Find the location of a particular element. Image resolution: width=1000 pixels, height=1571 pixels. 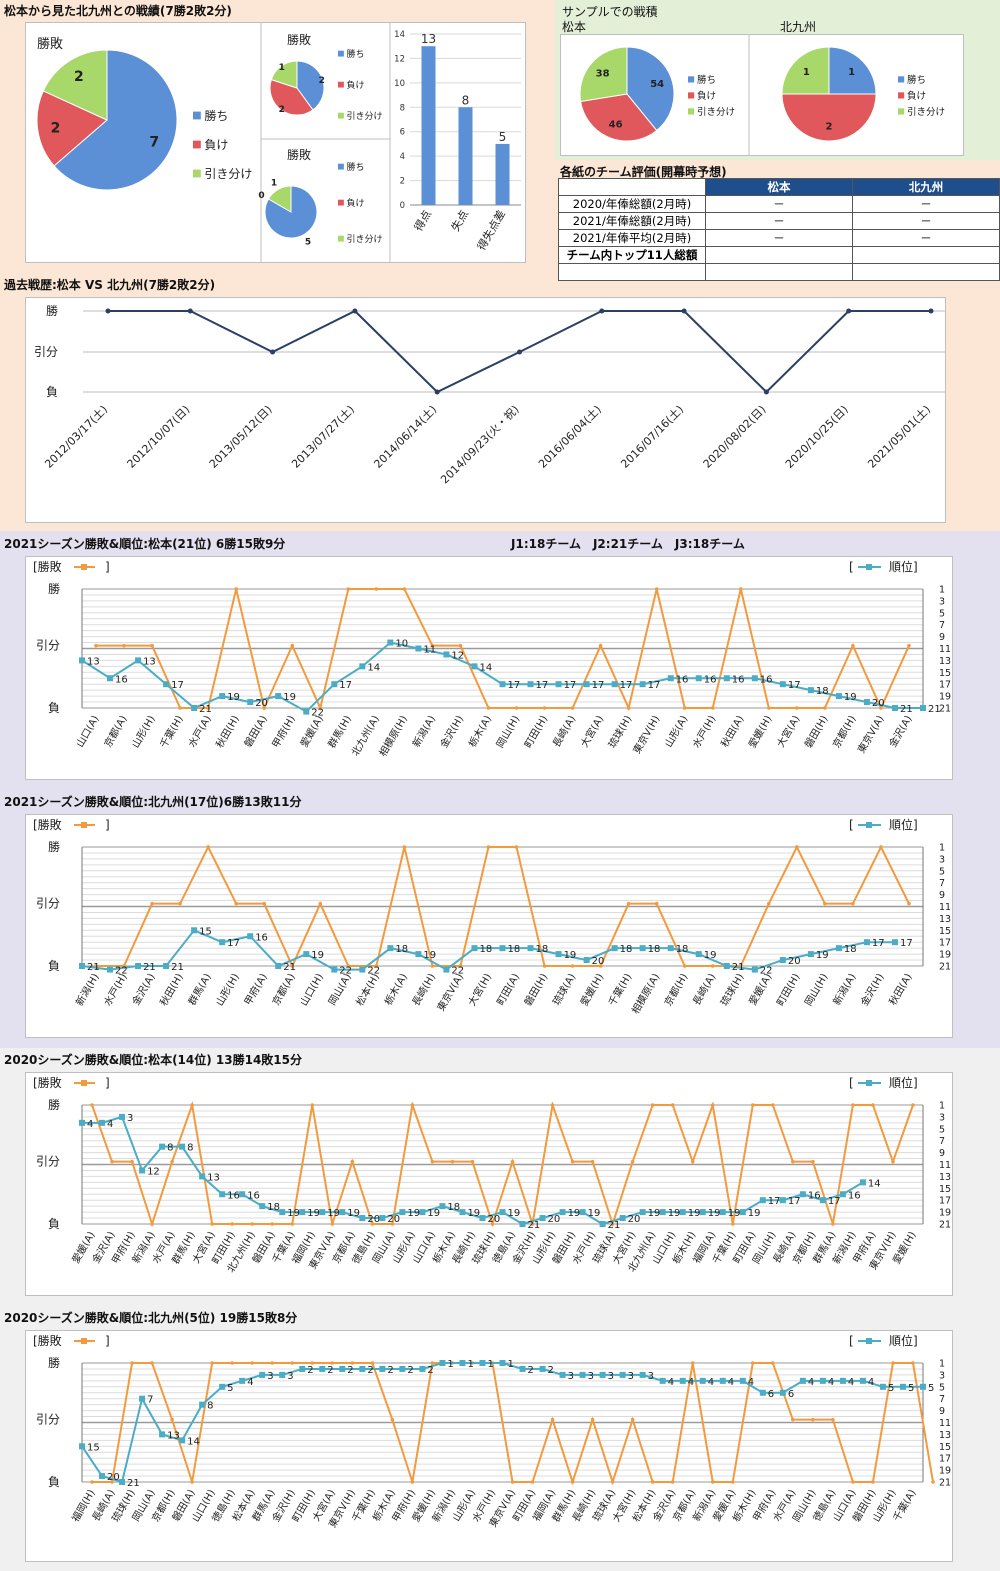

data-label: 10 is located at coordinates (401, 644).